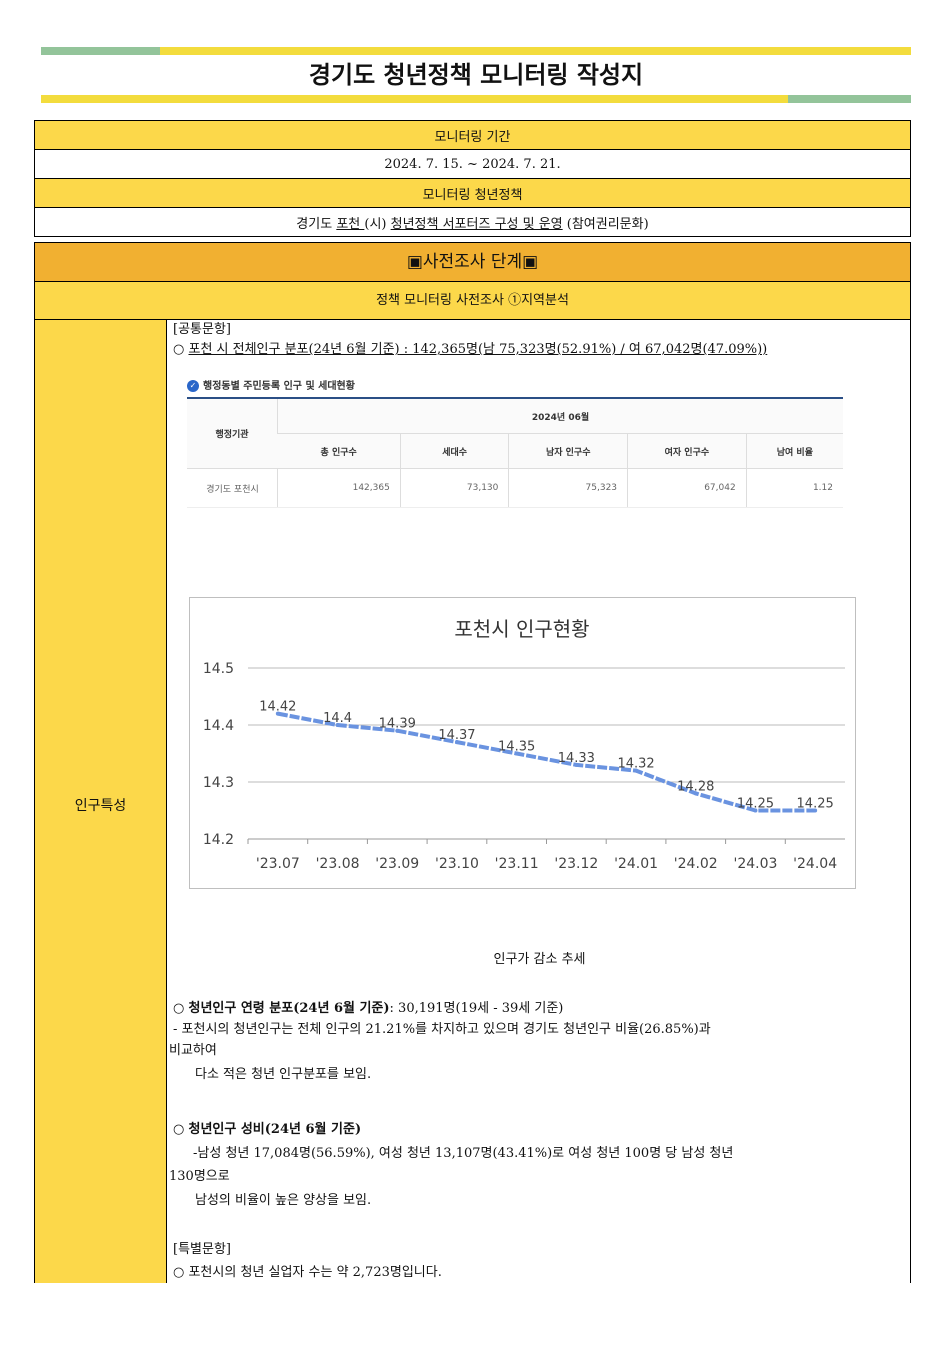  I want to click on youth-sex-desc-3: 남성의 비율이 높은 양상을 보임., so click(283, 1200).